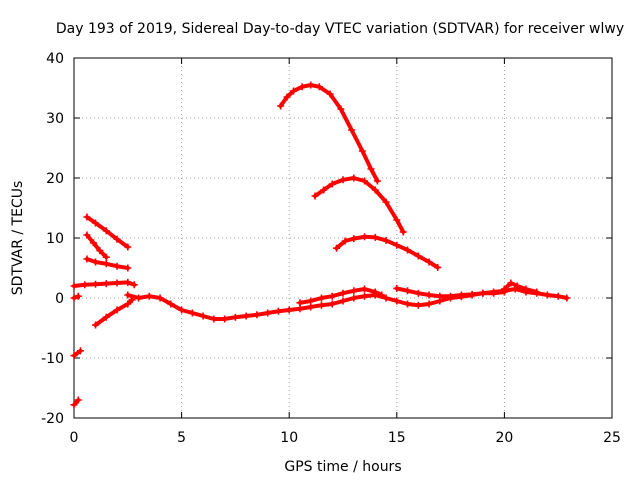  Describe the element at coordinates (612, 438) in the screenshot. I see `x-tick-label: 25` at that location.